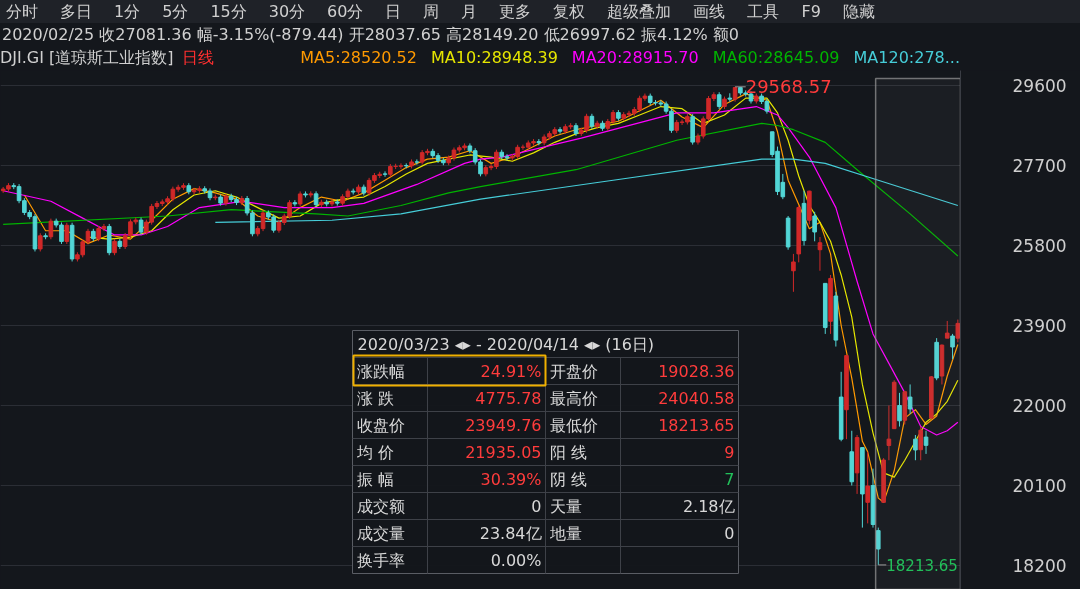 This screenshot has height=589, width=1080. What do you see at coordinates (568, 479) in the screenshot?
I see `annotation: 阴 线` at bounding box center [568, 479].